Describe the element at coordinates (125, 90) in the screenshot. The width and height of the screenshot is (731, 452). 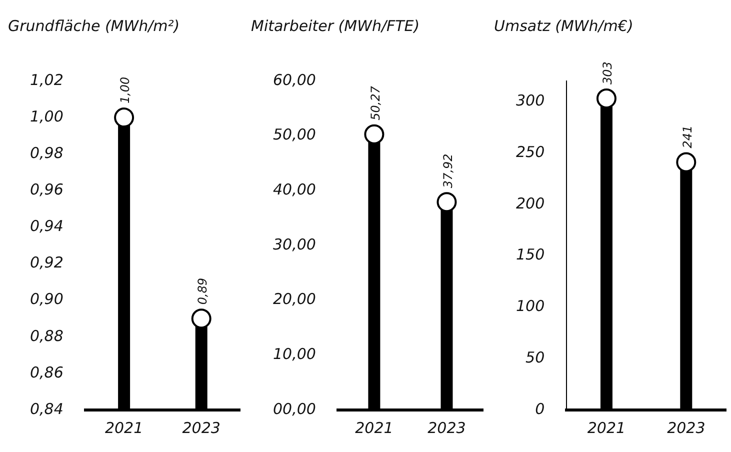
I see `data-label: 1,00` at that location.